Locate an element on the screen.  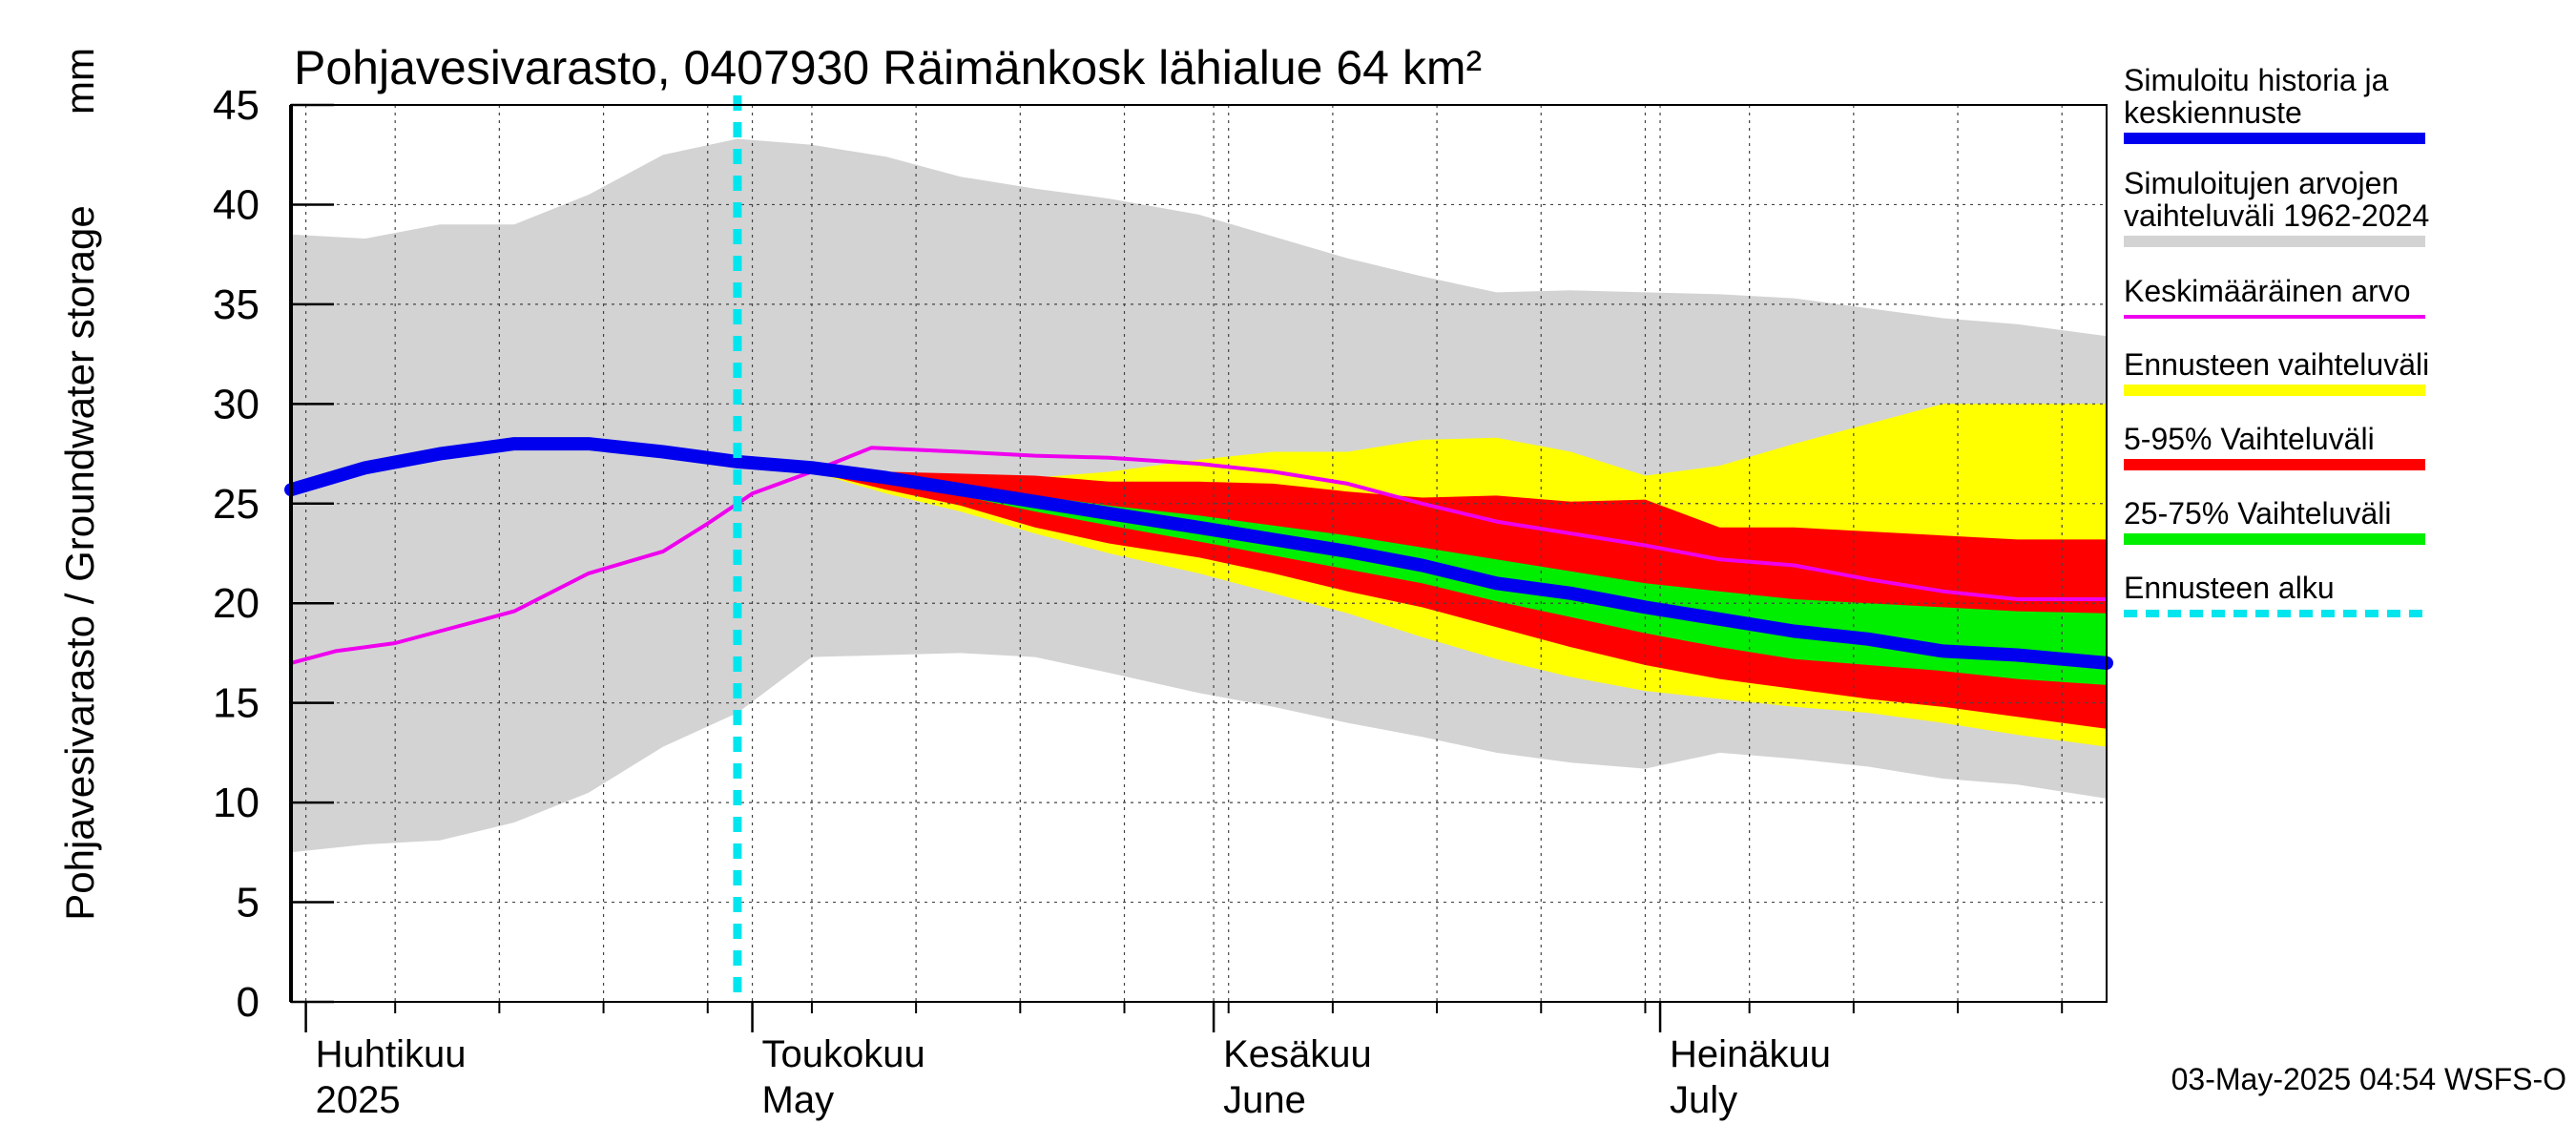
legend-item-ennusteen-vaihteluv-li-label: Ennusteen vaihteluväli is located at coordinates (2276, 364).